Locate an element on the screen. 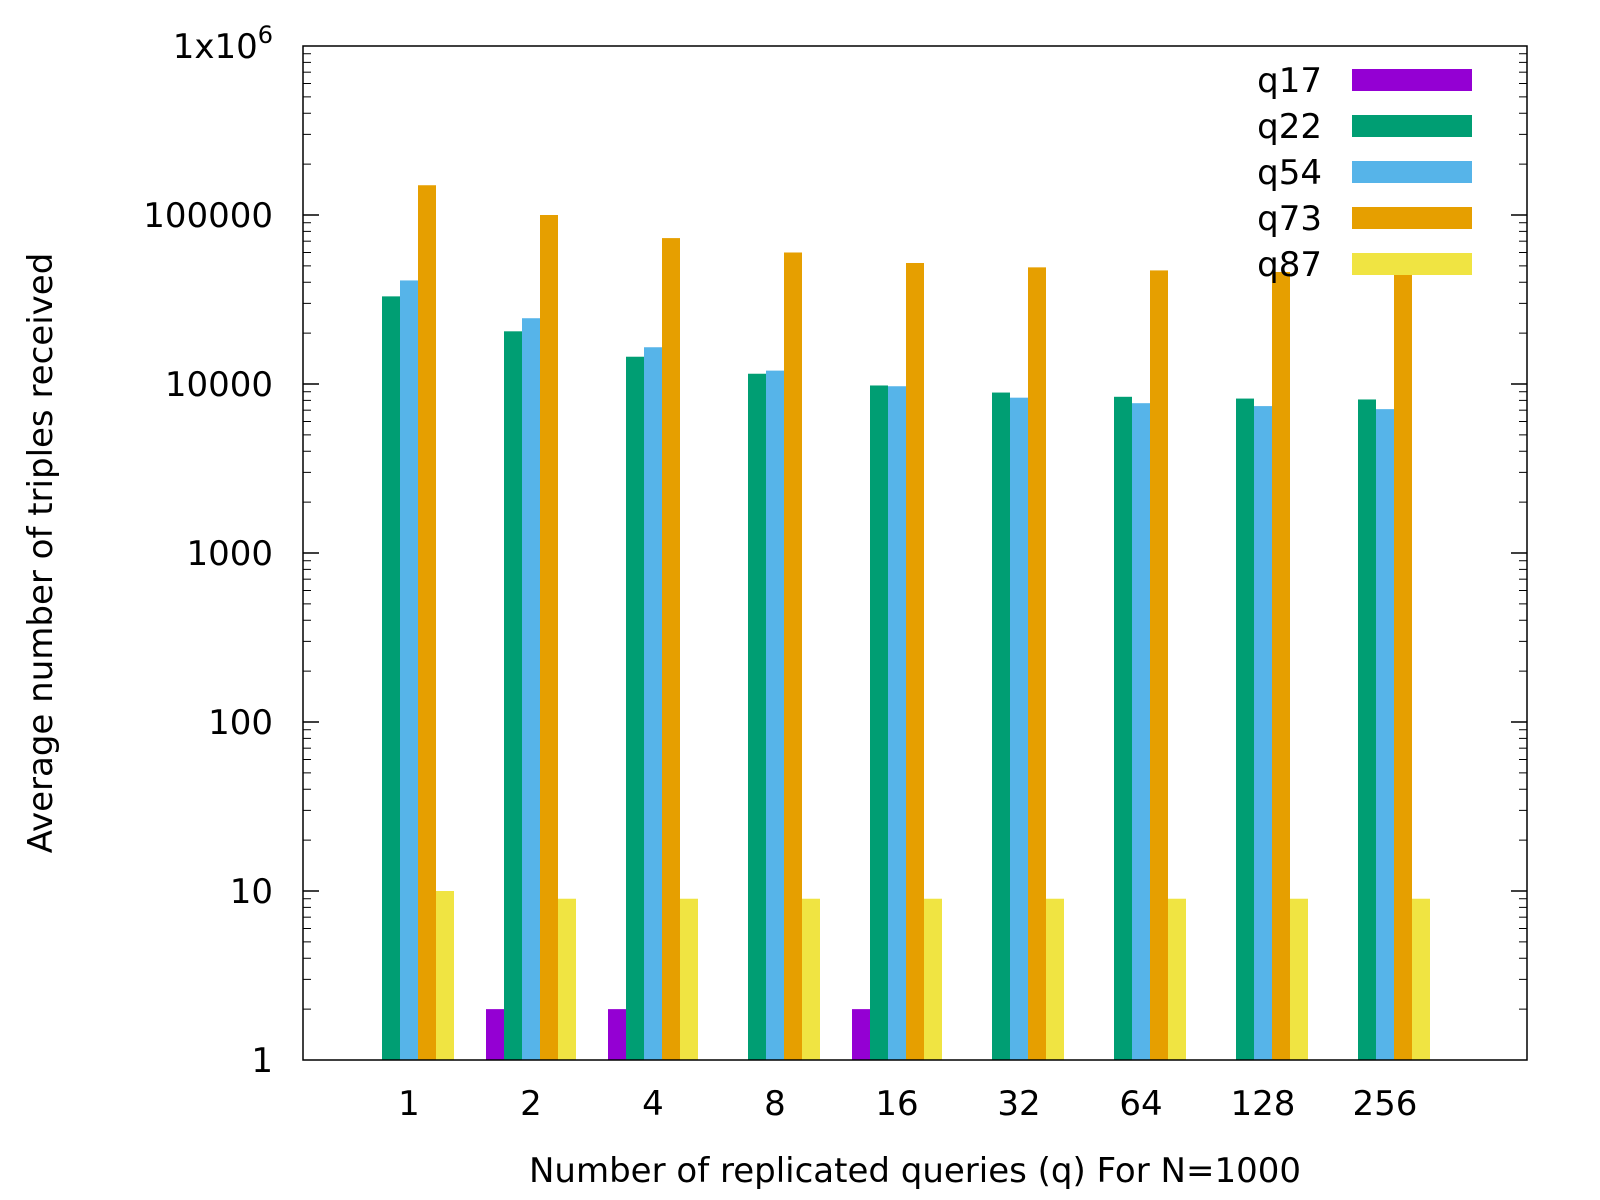 The image size is (1600, 1200). y-tick-label: 10000 is located at coordinates (219, 385).